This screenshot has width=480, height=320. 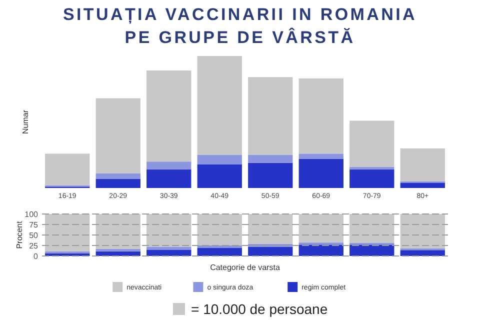 I want to click on text: = 10.000 de persoane, so click(x=259, y=308).